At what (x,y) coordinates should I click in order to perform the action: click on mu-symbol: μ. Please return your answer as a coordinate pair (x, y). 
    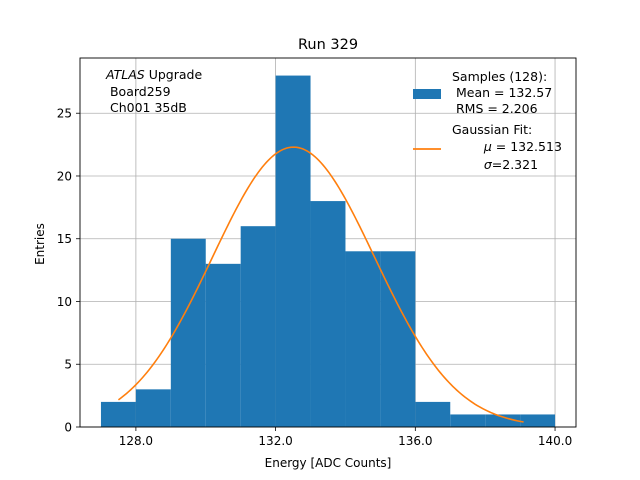
    Looking at the image, I should click on (487, 146).